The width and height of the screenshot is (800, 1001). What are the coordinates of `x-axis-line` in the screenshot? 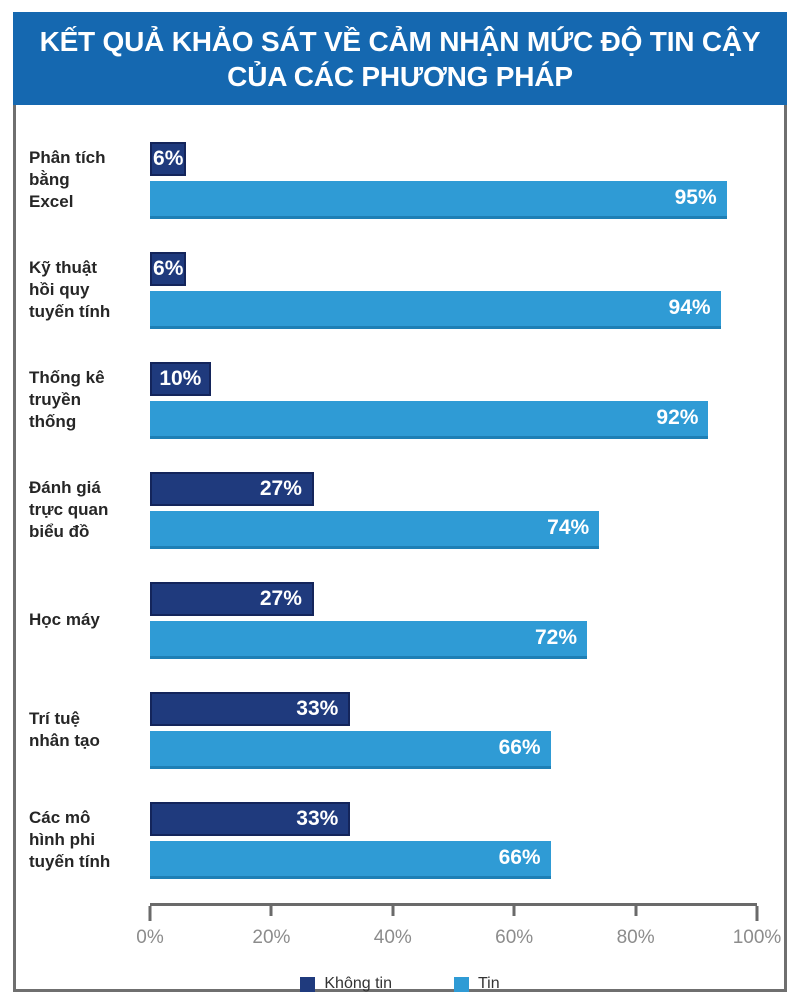 It's located at (453, 904).